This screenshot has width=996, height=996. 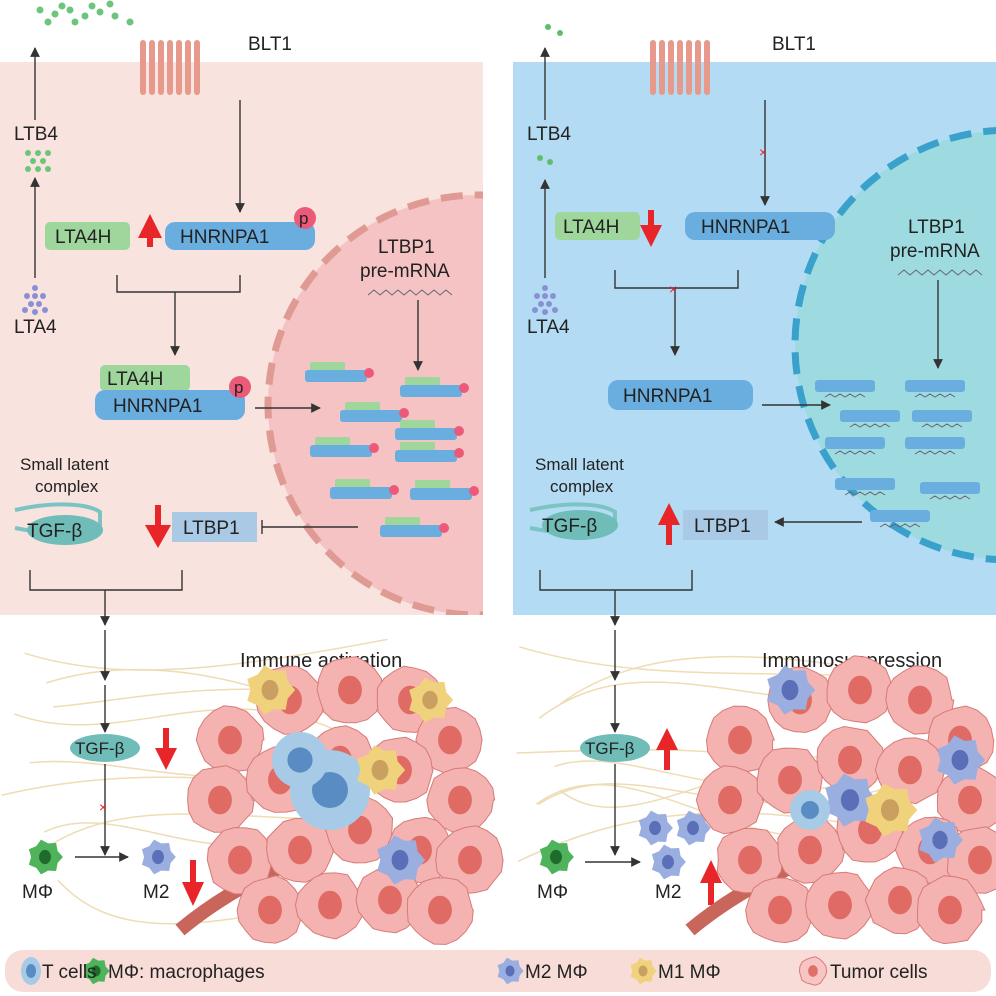 I want to click on macrophage-label: MΦ, so click(x=552, y=892).